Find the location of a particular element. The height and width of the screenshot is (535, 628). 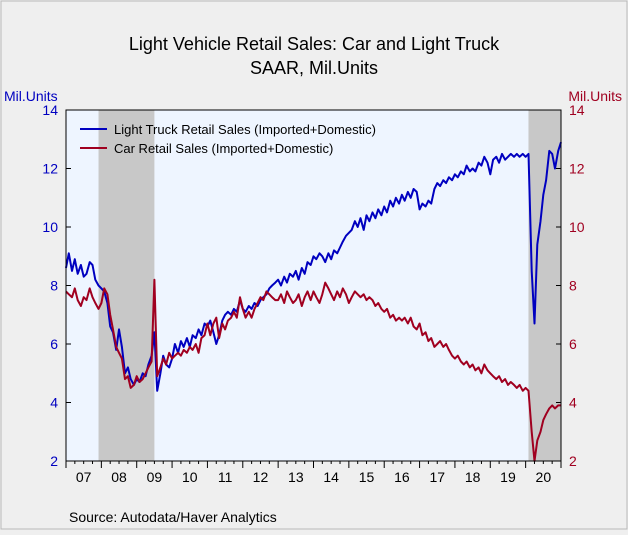

x-tick-label: 13 is located at coordinates (296, 477).